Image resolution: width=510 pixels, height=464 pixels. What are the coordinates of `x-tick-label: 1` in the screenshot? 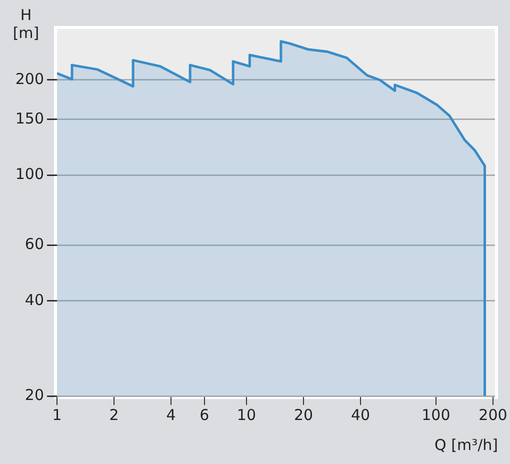 It's located at (57, 415).